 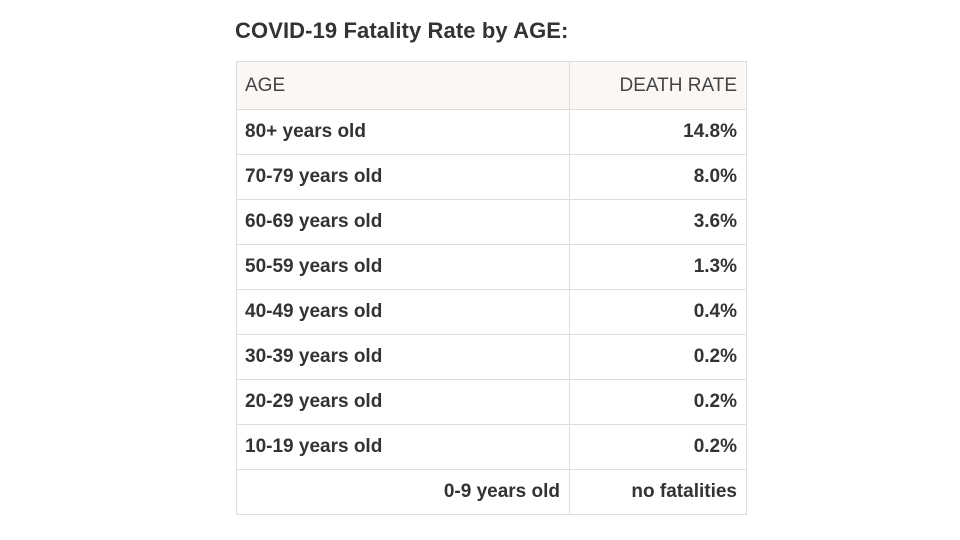 I want to click on table-row: 0-9 years old no fatalities, so click(x=491, y=492).